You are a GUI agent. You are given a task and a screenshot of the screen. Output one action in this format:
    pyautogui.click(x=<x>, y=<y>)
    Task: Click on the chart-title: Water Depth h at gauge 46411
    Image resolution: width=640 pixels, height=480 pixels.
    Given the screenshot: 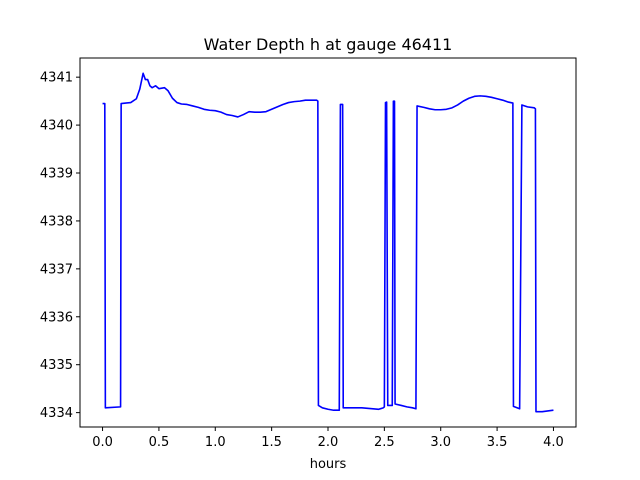 What is the action you would take?
    pyautogui.click(x=328, y=44)
    